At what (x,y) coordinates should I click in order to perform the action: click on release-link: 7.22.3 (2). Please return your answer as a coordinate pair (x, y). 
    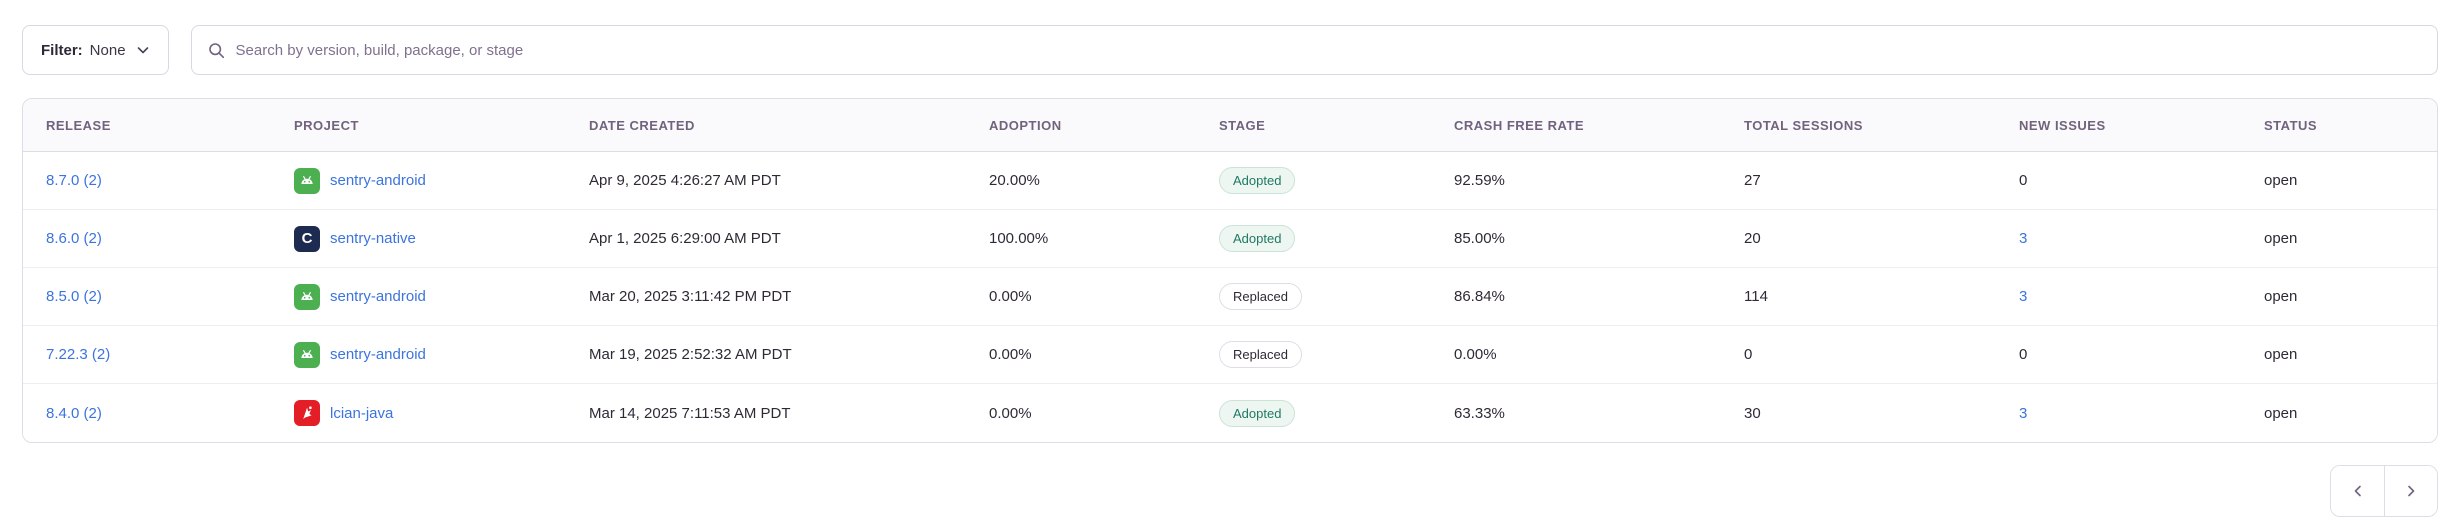
    Looking at the image, I should click on (78, 354).